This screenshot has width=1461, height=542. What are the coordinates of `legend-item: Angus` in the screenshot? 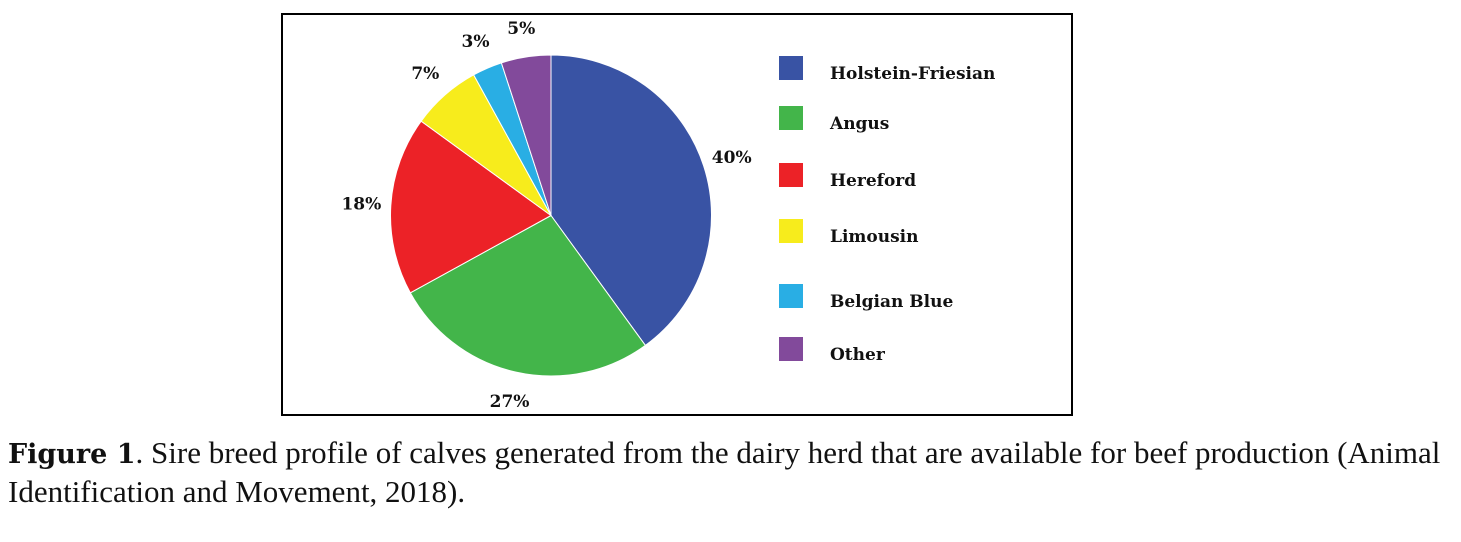 It's located at (834, 120).